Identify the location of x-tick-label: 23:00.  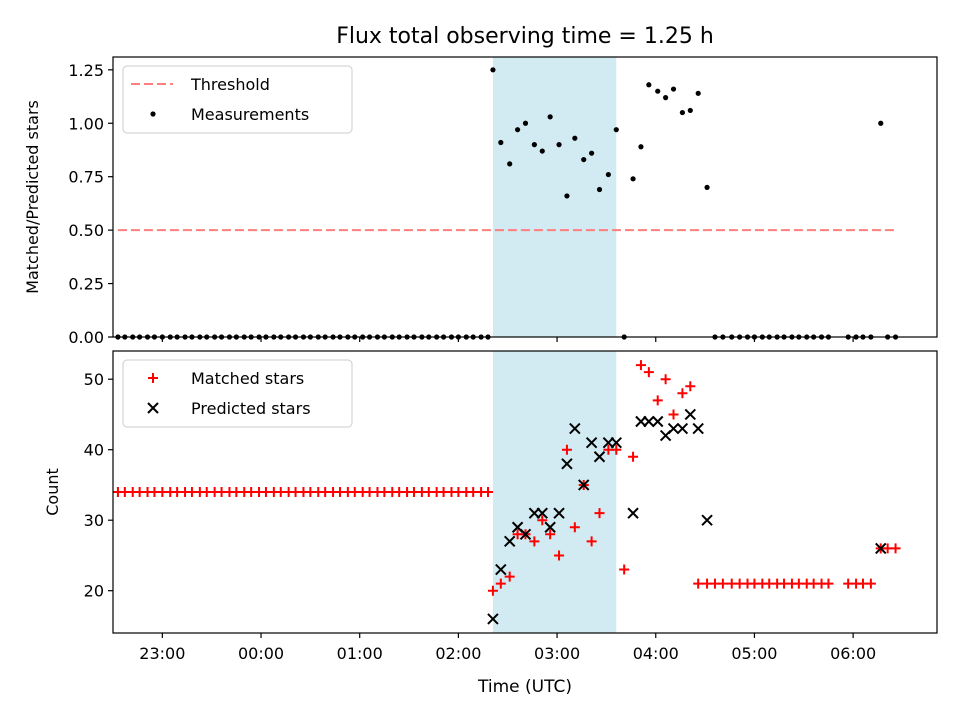
(162, 653).